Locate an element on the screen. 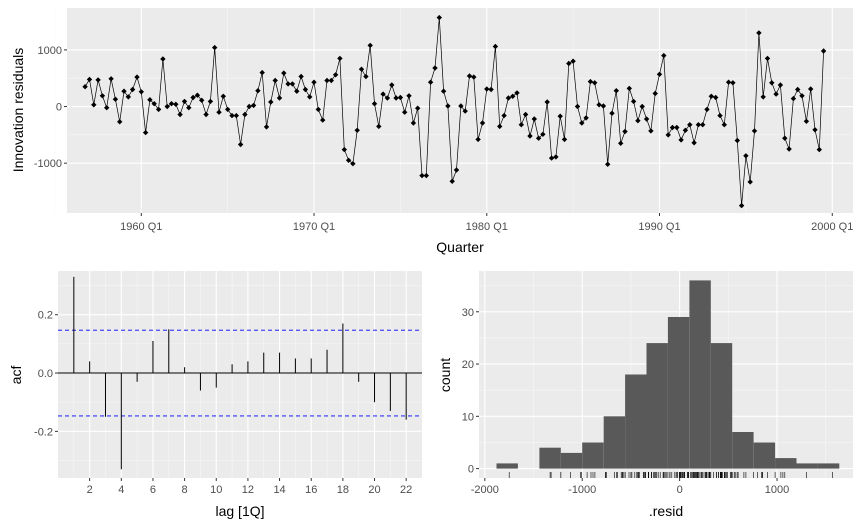 This screenshot has height=527, width=862. residual-y-tick-label: -1000 is located at coordinates (48, 164).